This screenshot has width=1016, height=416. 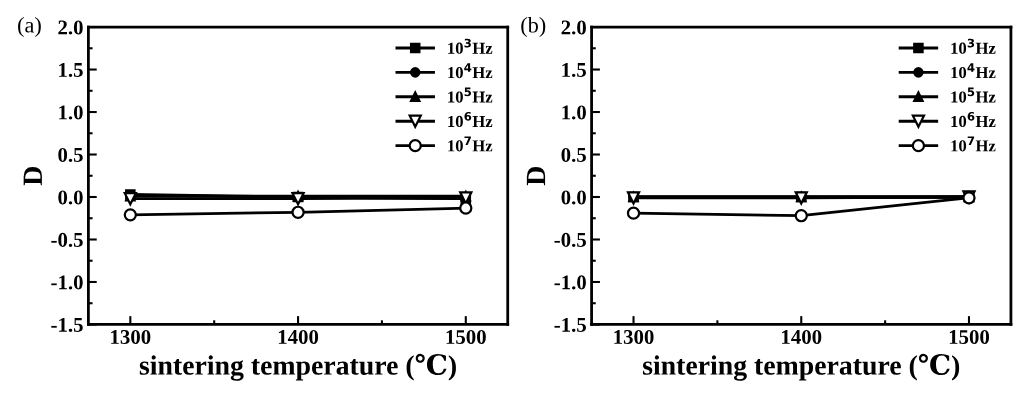 I want to click on text: (b), so click(x=533, y=27).